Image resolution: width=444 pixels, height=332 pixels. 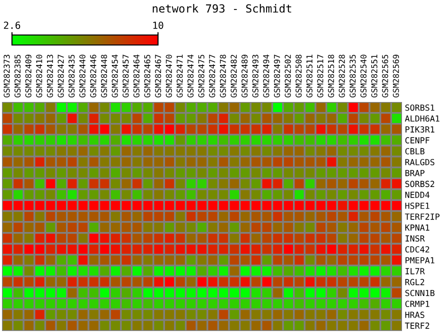 What do you see at coordinates (414, 282) in the screenshot?
I see `y-tick-label: RGL2` at bounding box center [414, 282].